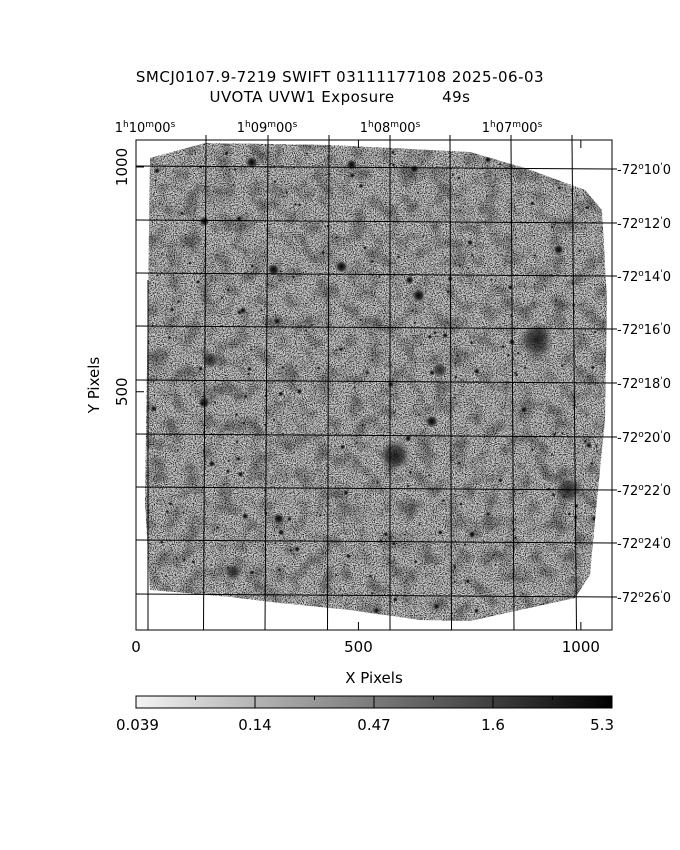 Image resolution: width=680 pixels, height=850 pixels. I want to click on image-title-line2: UVOTA UVW1 Exposure 49s, so click(340, 97).